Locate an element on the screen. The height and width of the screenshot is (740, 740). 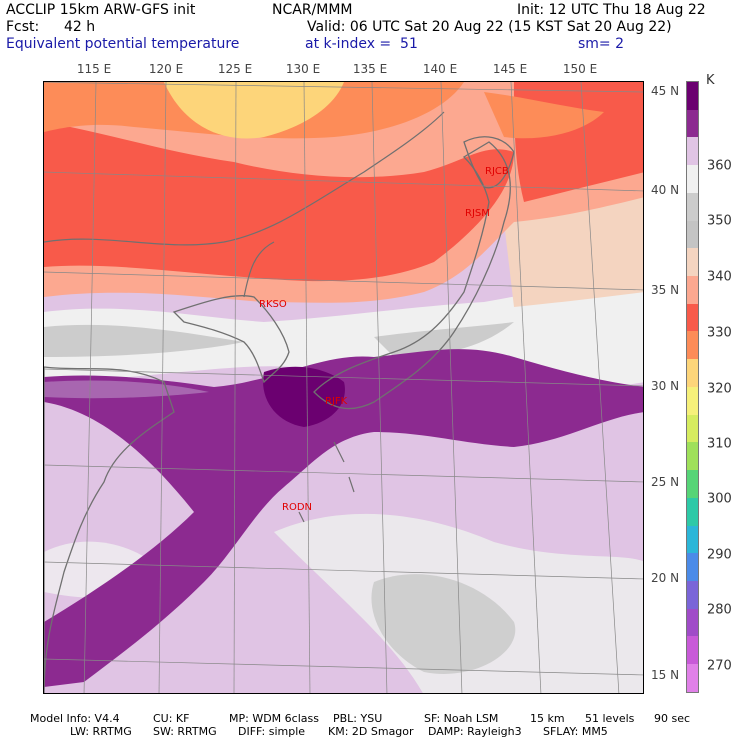
hokkaido-coastline is located at coordinates (489, 162).